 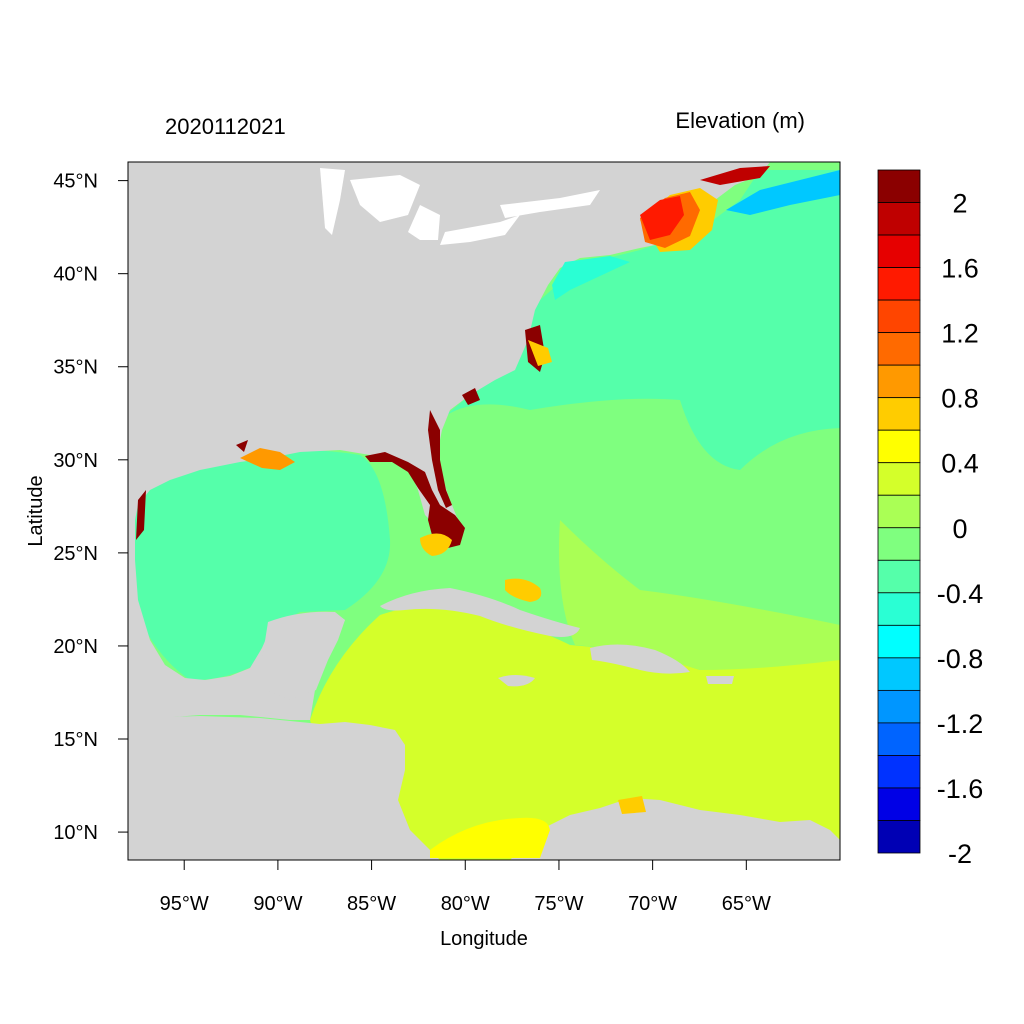 What do you see at coordinates (465, 887) in the screenshot?
I see `x-axis: 95°W 90°W 85°W 80°W 75°W 70°W 65°W` at bounding box center [465, 887].